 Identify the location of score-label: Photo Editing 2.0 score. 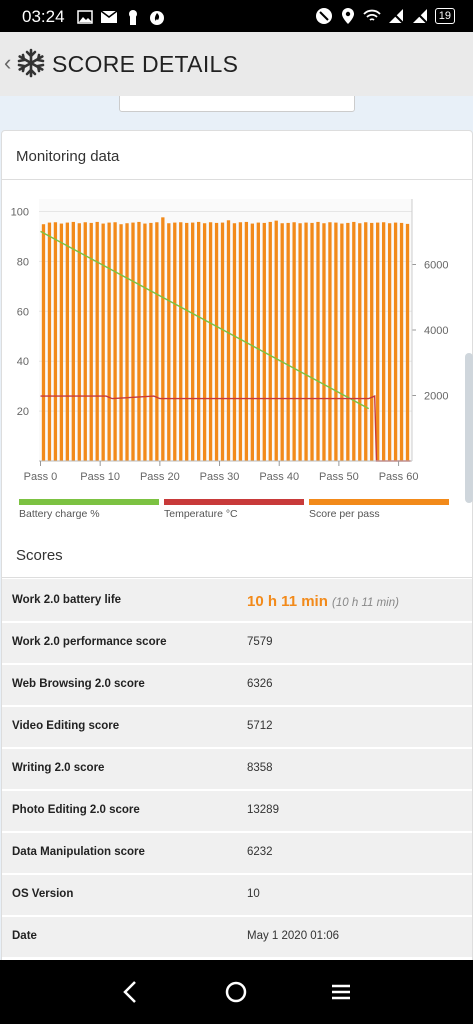
(76, 810).